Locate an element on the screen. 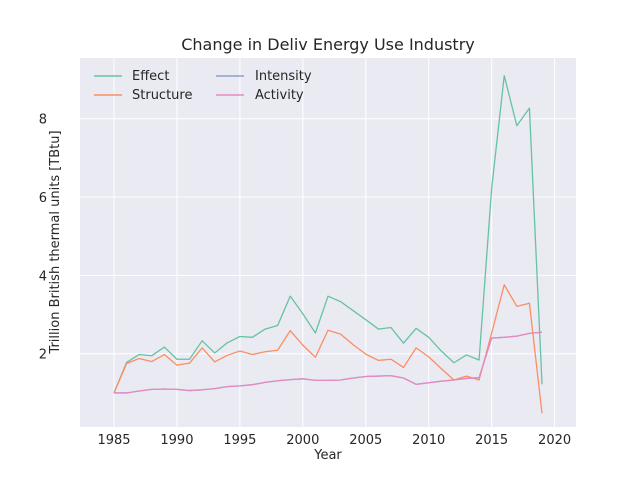 This screenshot has height=480, width=640. legend: Effect Structure Intensity Activity is located at coordinates (203, 86).